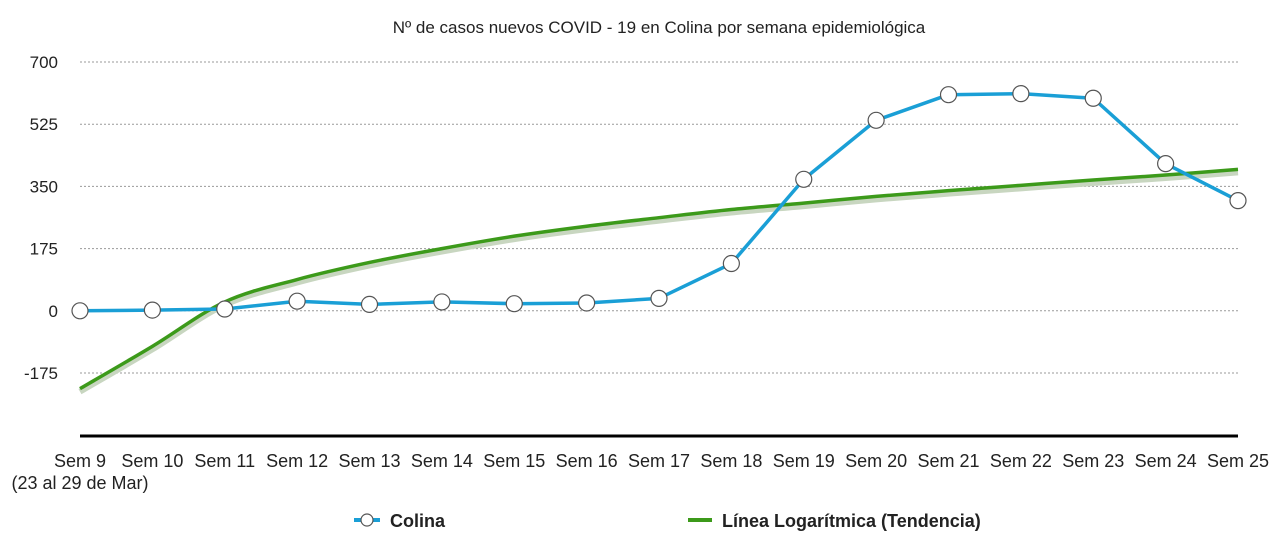  I want to click on y-tick-label: -175, so click(41, 373).